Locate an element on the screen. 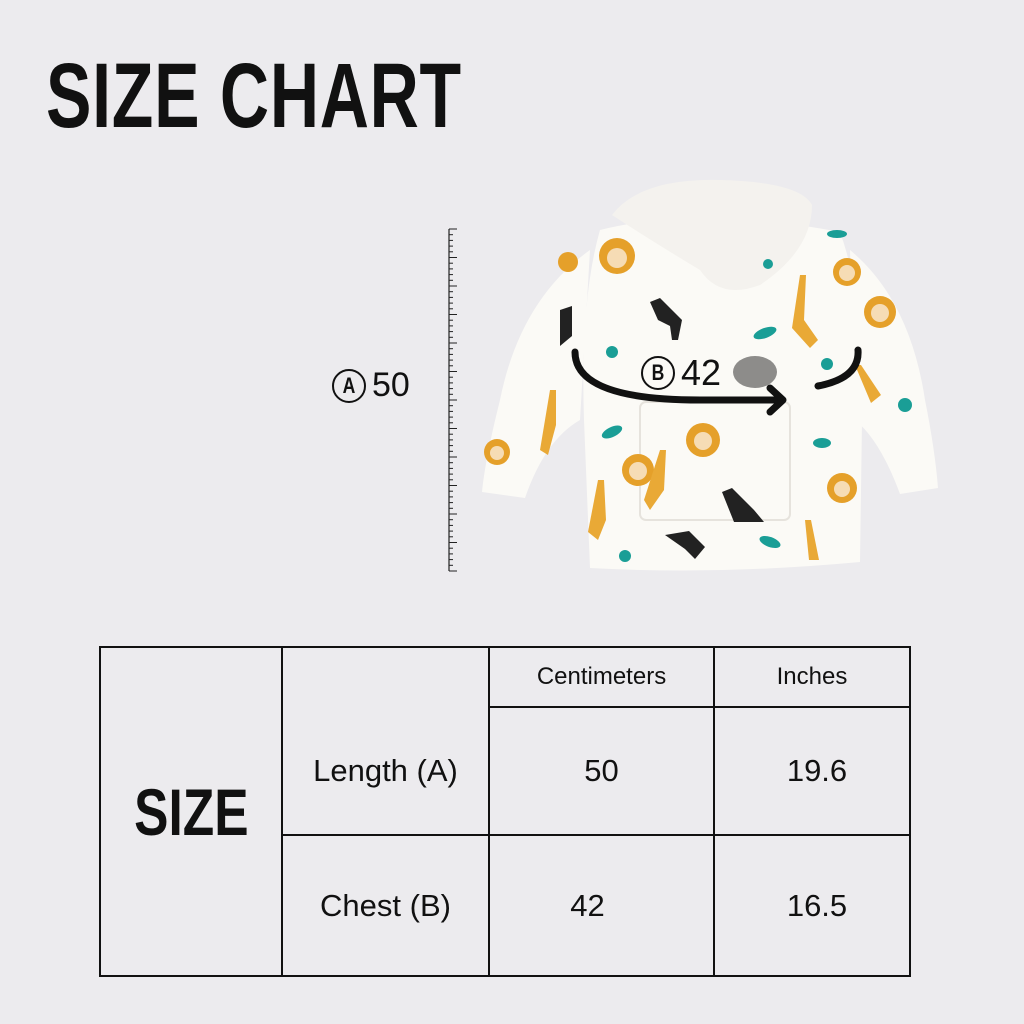  length-cm-value: 50 is located at coordinates (601, 770).